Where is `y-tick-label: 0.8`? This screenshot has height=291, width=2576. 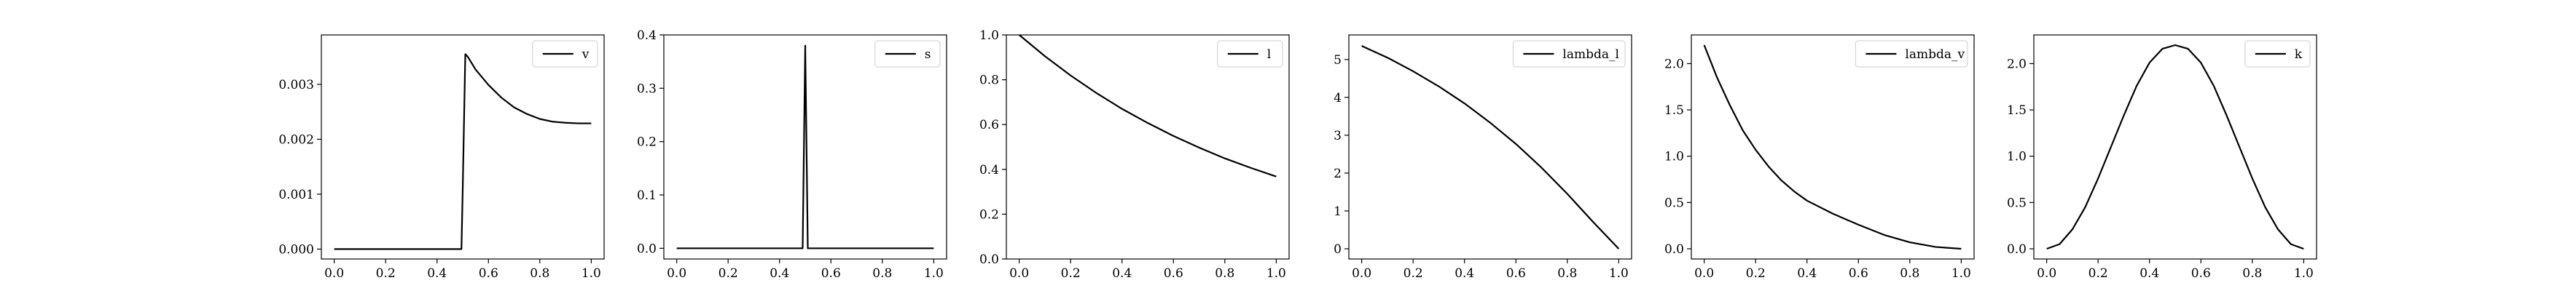 y-tick-label: 0.8 is located at coordinates (989, 81).